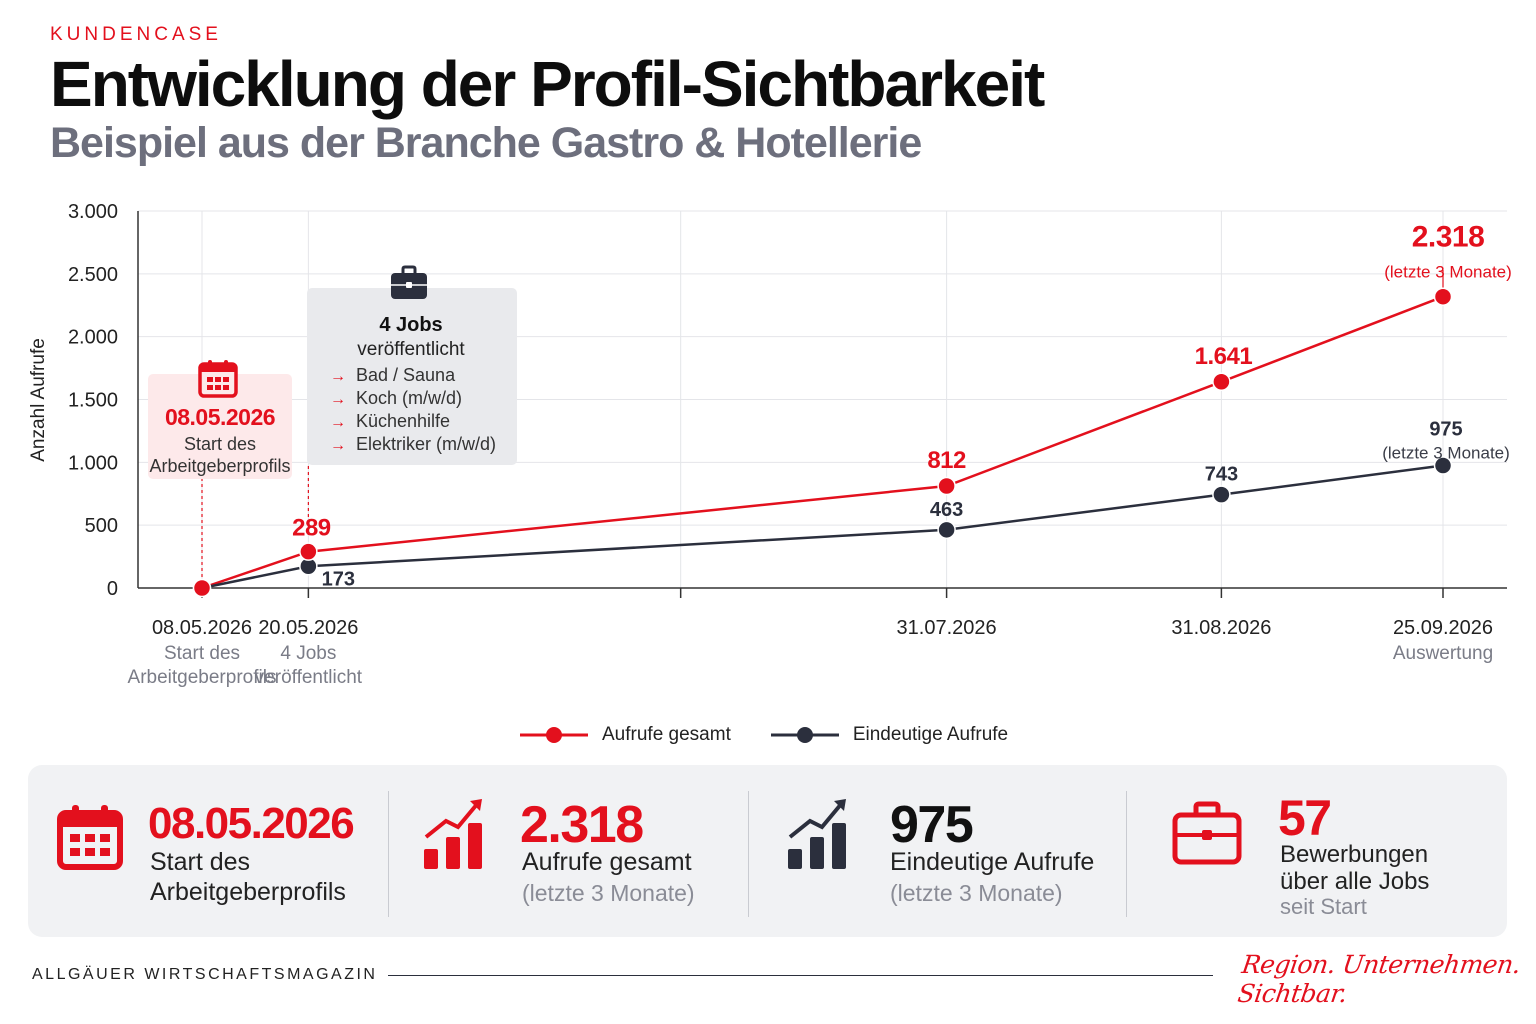 This screenshot has height=1024, width=1536. Describe the element at coordinates (308, 653) in the screenshot. I see `x-tick-sublabel: 4 Jobs` at that location.